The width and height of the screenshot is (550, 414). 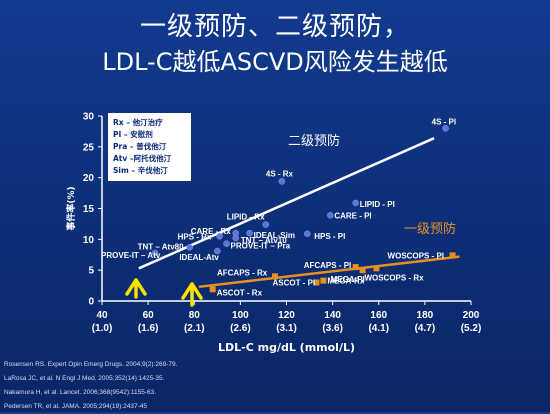 What do you see at coordinates (352, 215) in the screenshot?
I see `point-label: CARE - Pl` at bounding box center [352, 215].